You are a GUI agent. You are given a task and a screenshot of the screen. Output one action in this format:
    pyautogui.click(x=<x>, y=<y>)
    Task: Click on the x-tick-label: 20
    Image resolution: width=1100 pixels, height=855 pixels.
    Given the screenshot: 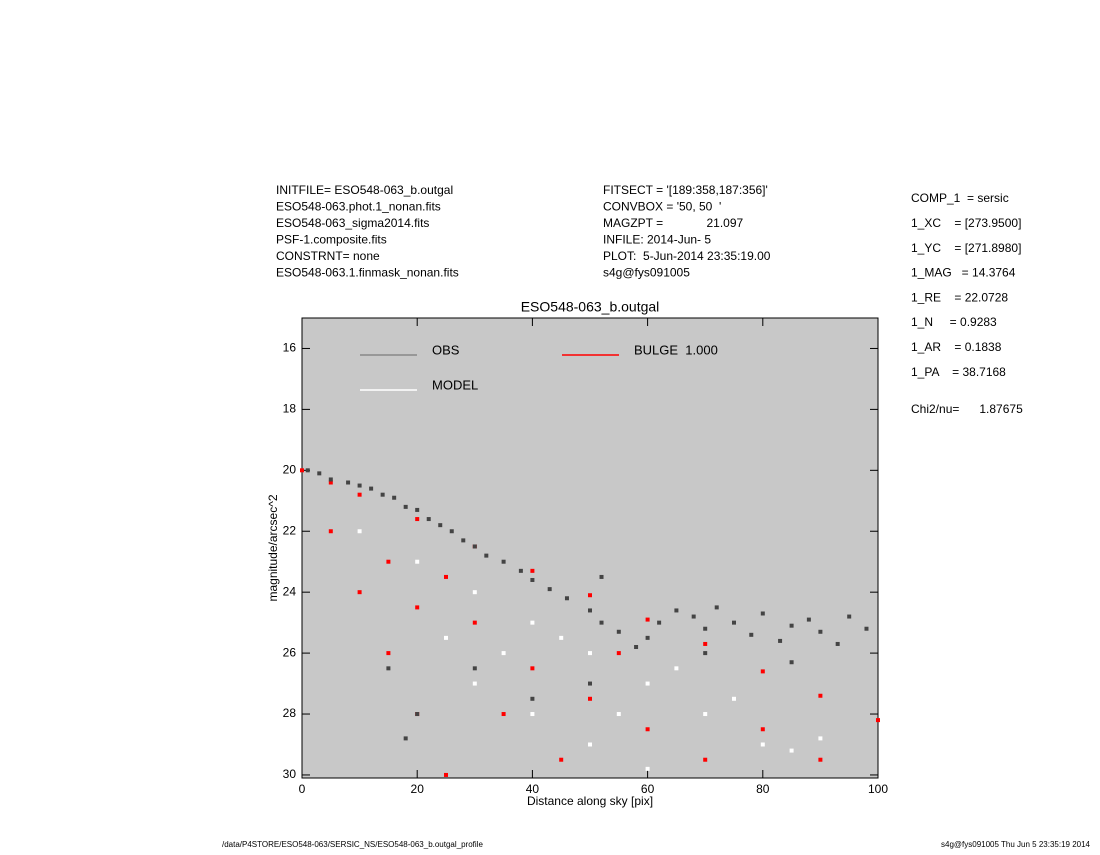 What is the action you would take?
    pyautogui.click(x=418, y=789)
    